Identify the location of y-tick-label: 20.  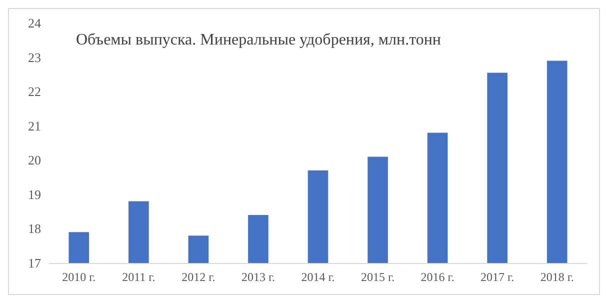
(34, 160).